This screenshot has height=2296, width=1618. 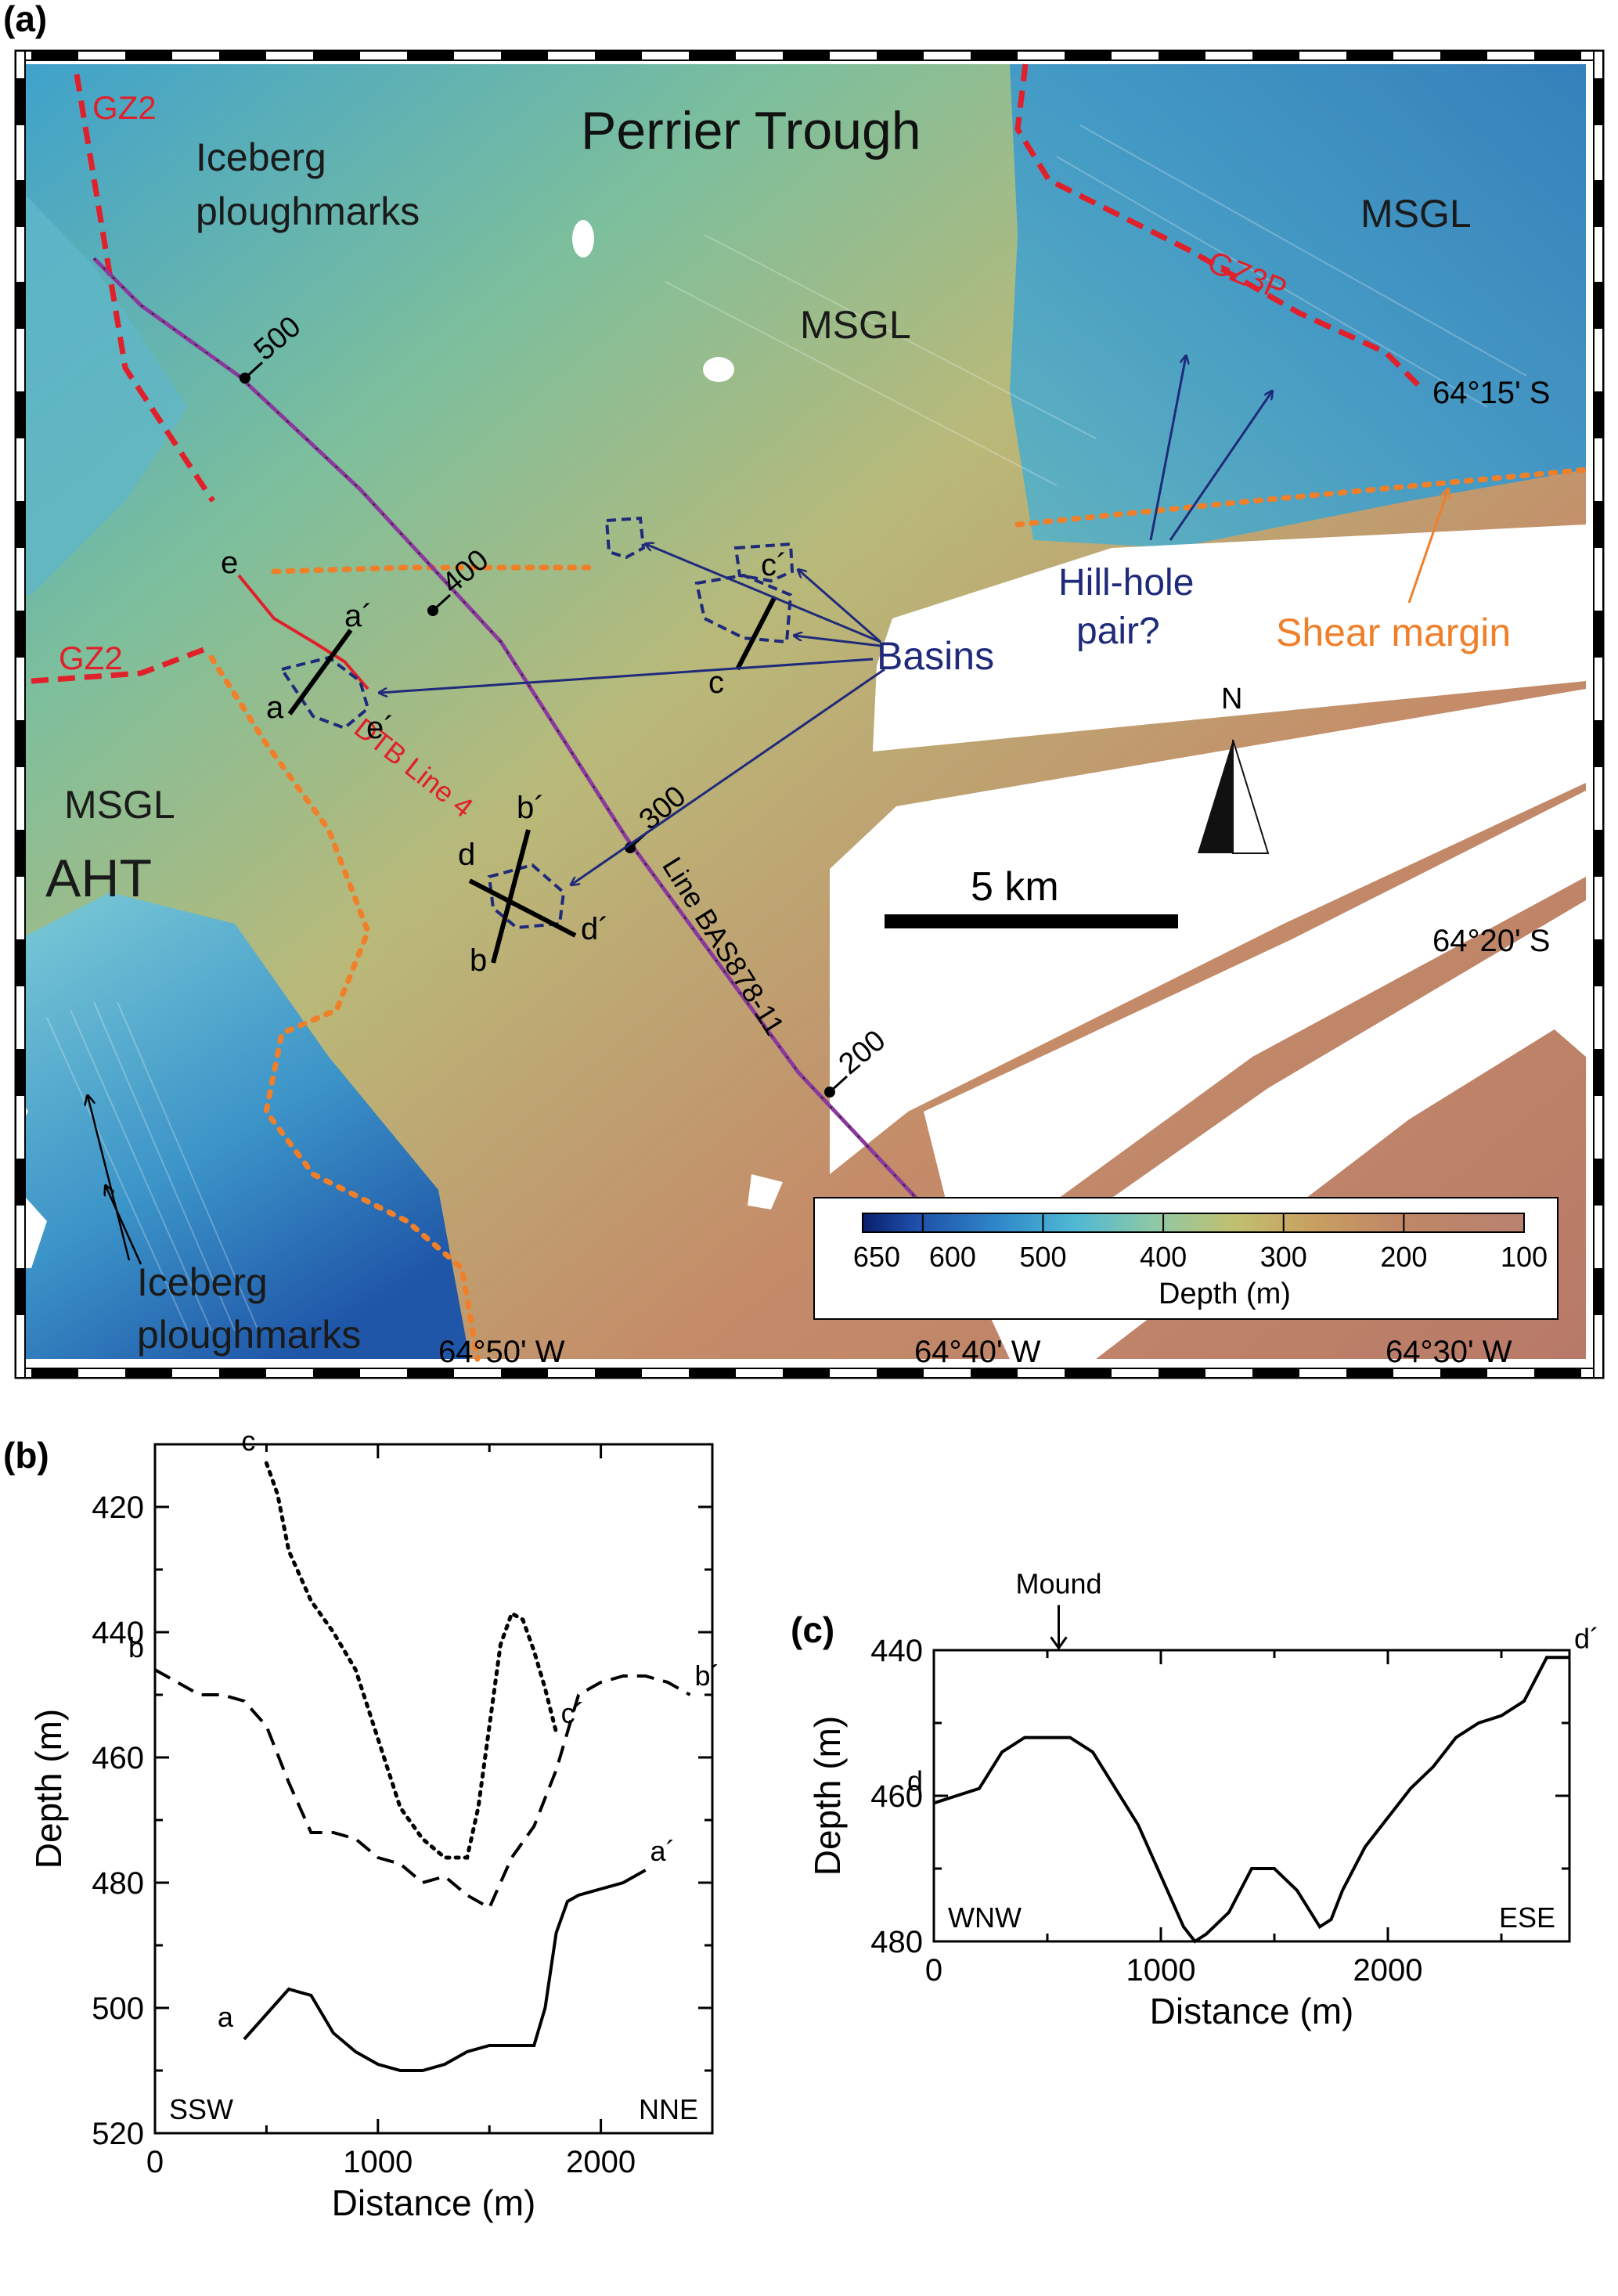 I want to click on msgl-left-label: MSGL, so click(x=119, y=805).